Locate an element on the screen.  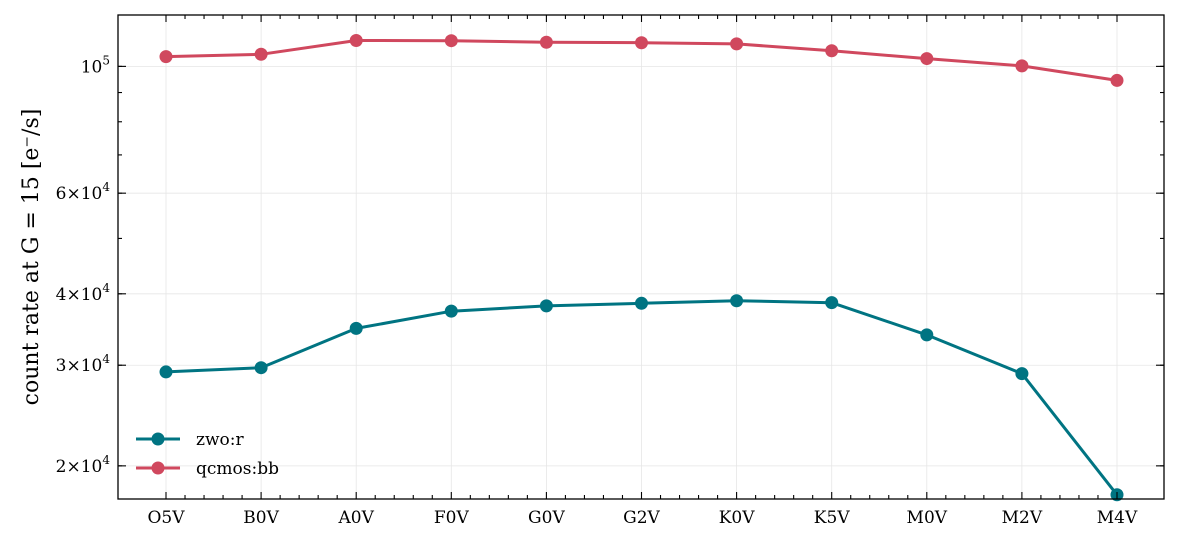
legend-label: zwo:r is located at coordinates (220, 440).